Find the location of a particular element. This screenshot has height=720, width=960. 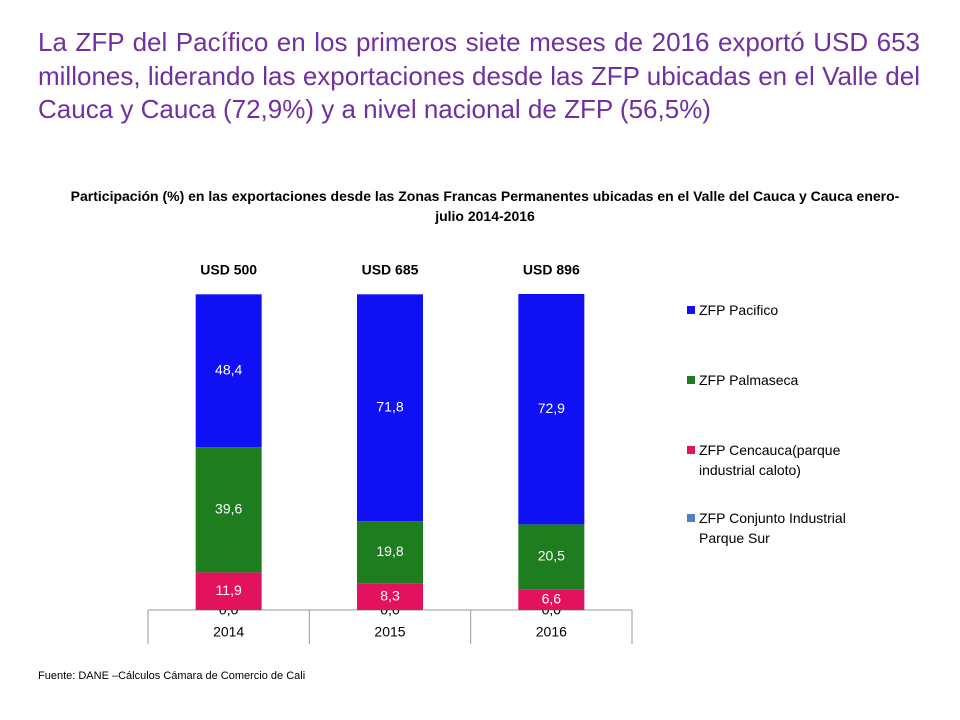

data-label: 20,5 is located at coordinates (551, 555).